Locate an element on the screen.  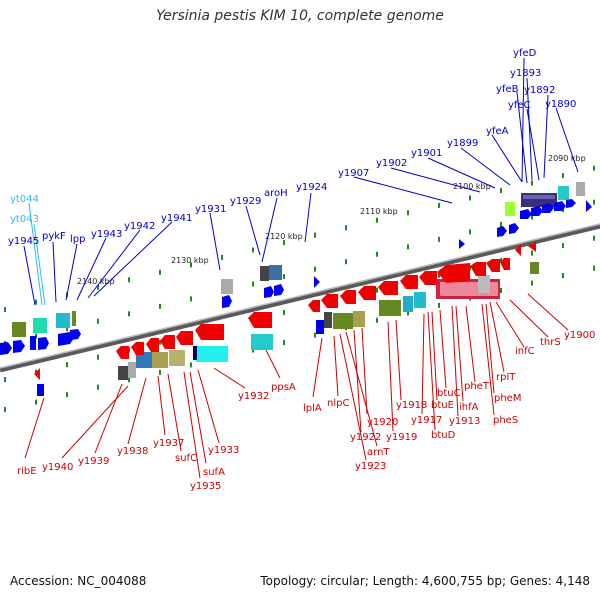
gene-label: rplT is located at coordinates (506, 377).